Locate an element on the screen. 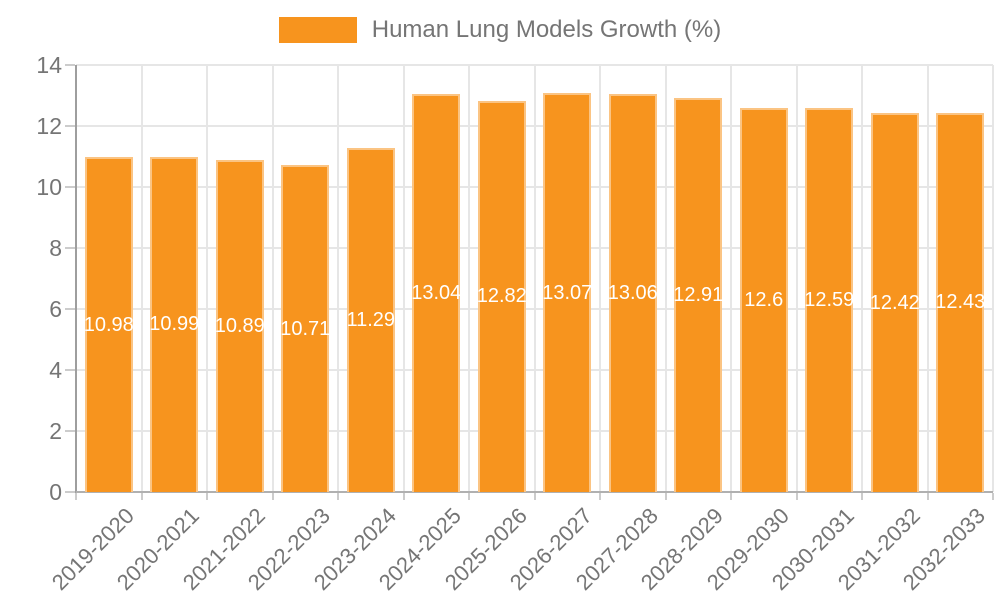 The image size is (1000, 600). y-axis-label: 12 is located at coordinates (49, 126).